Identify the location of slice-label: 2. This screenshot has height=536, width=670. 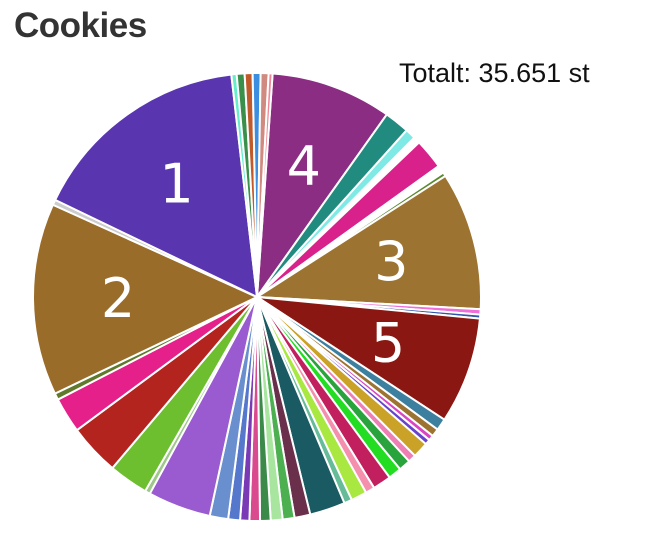
(118, 298).